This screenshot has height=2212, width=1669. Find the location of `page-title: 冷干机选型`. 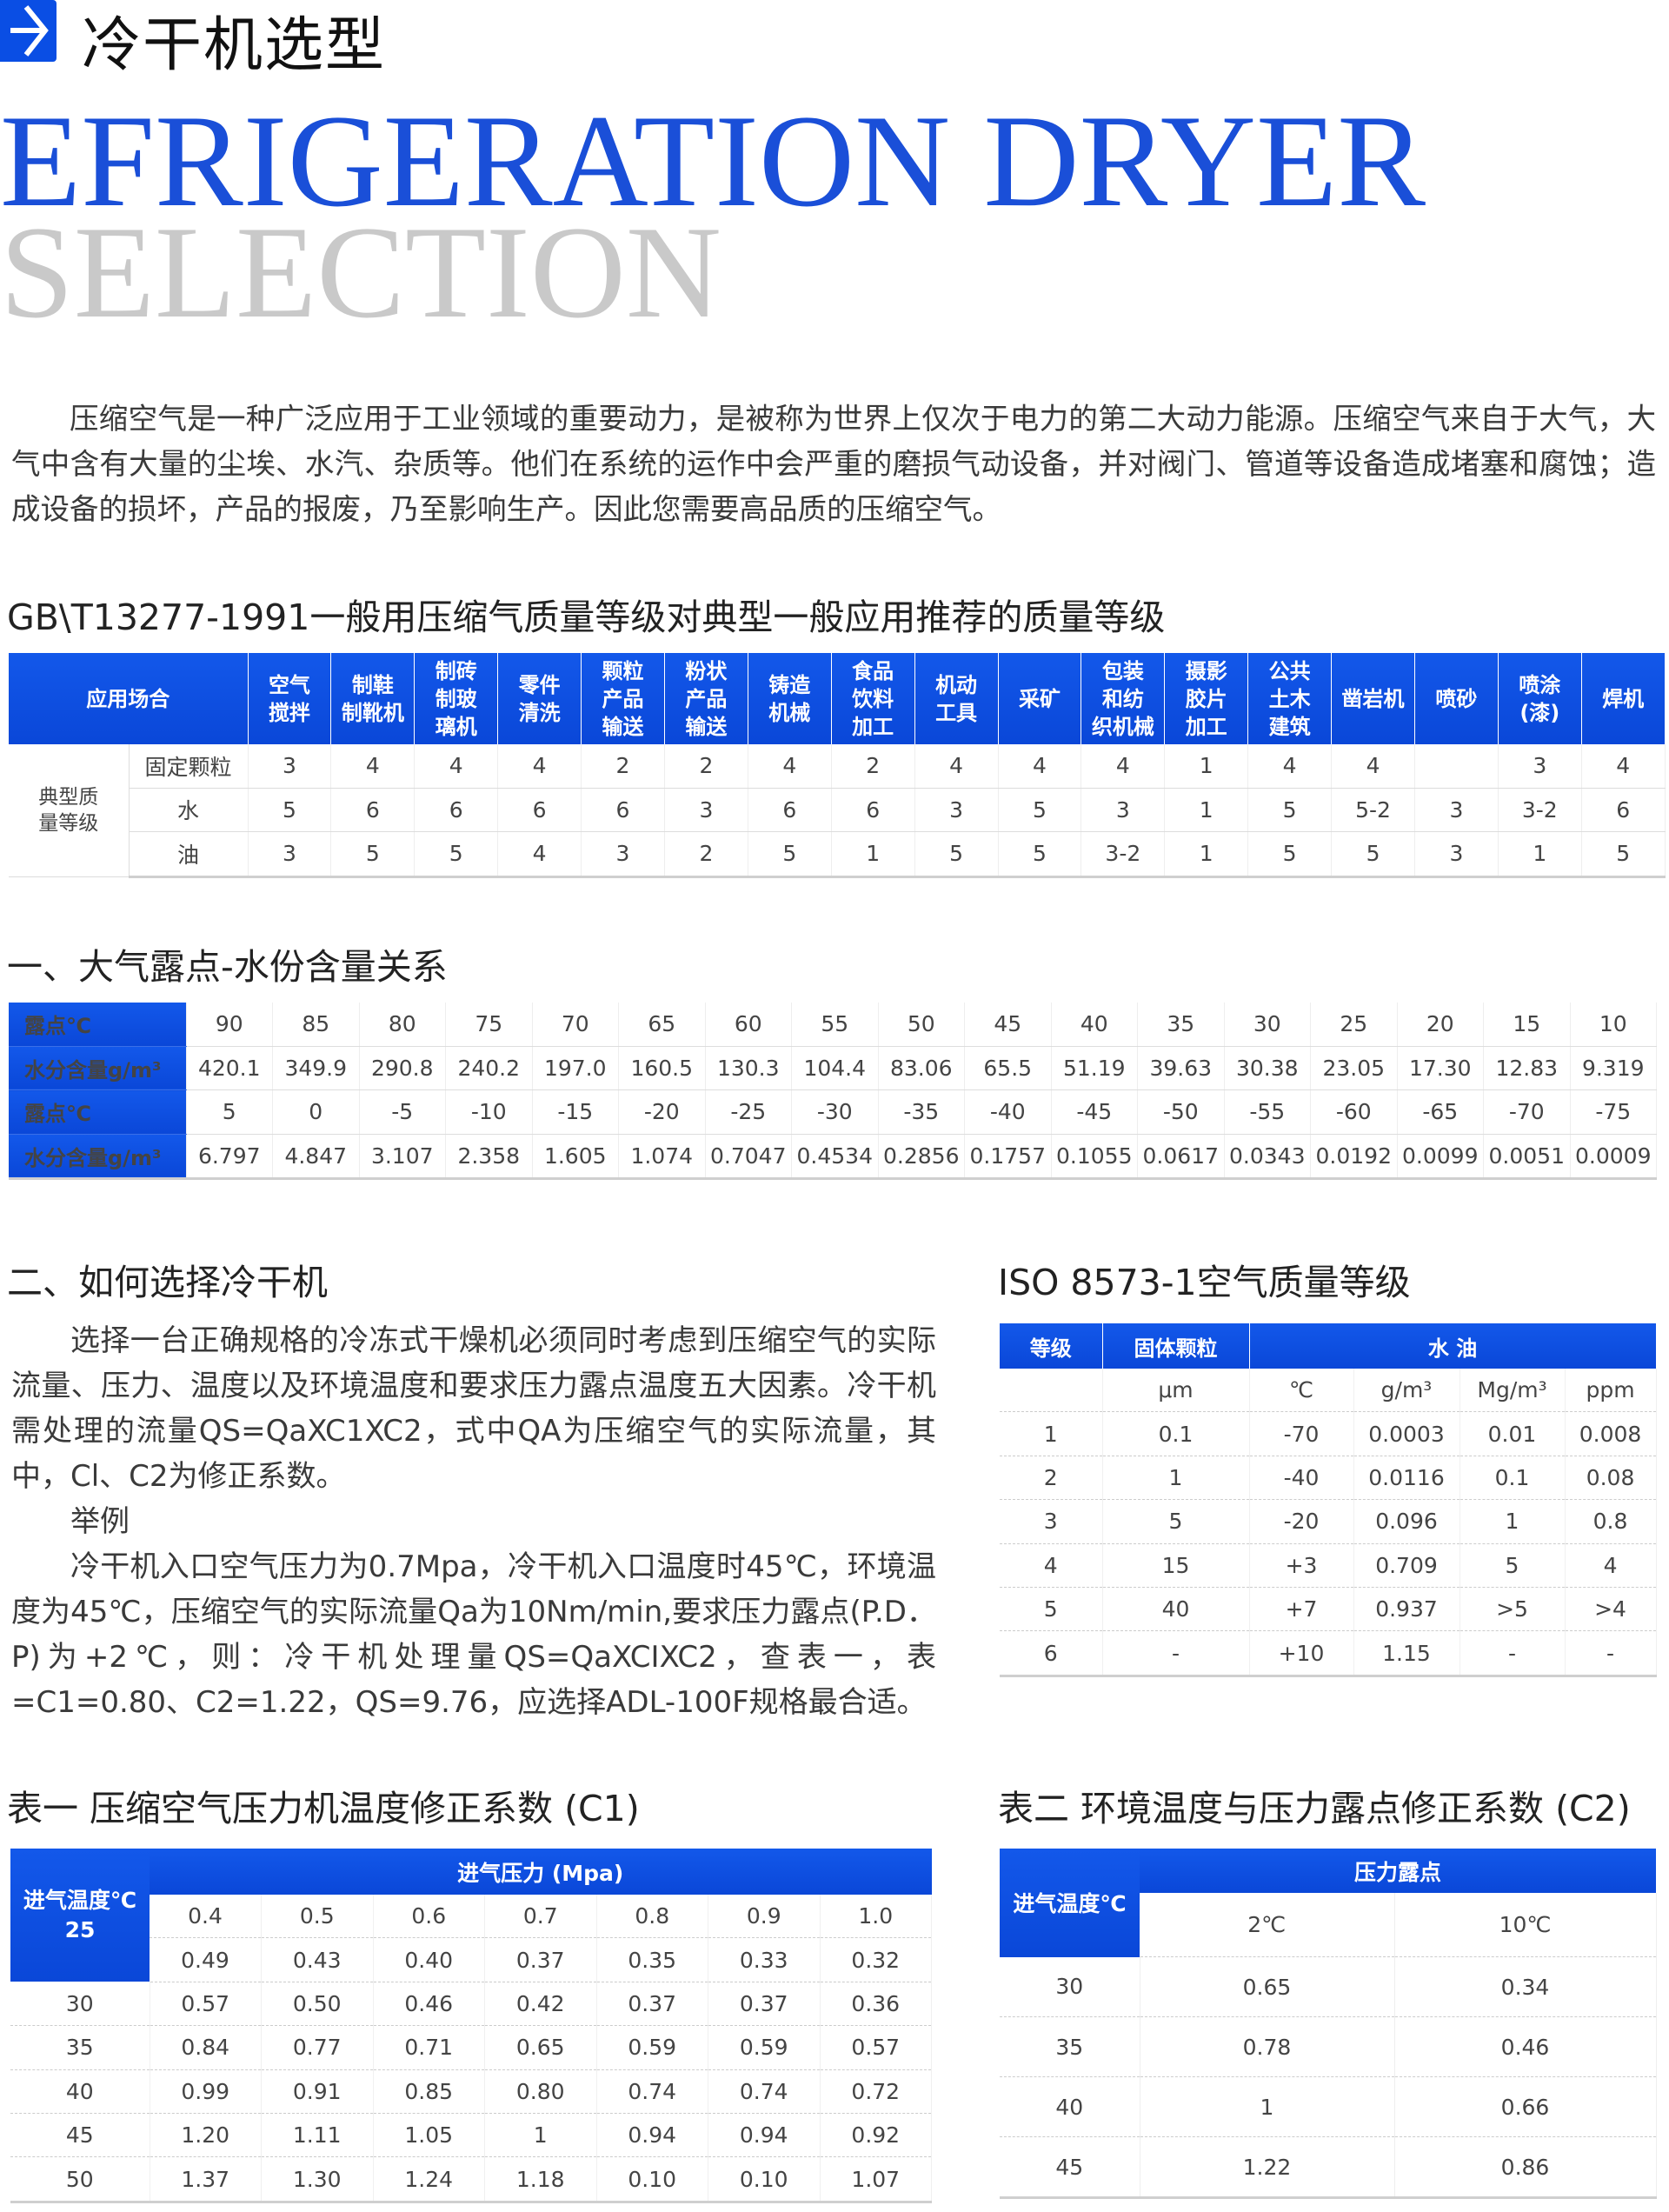

page-title: 冷干机选型 is located at coordinates (234, 45).